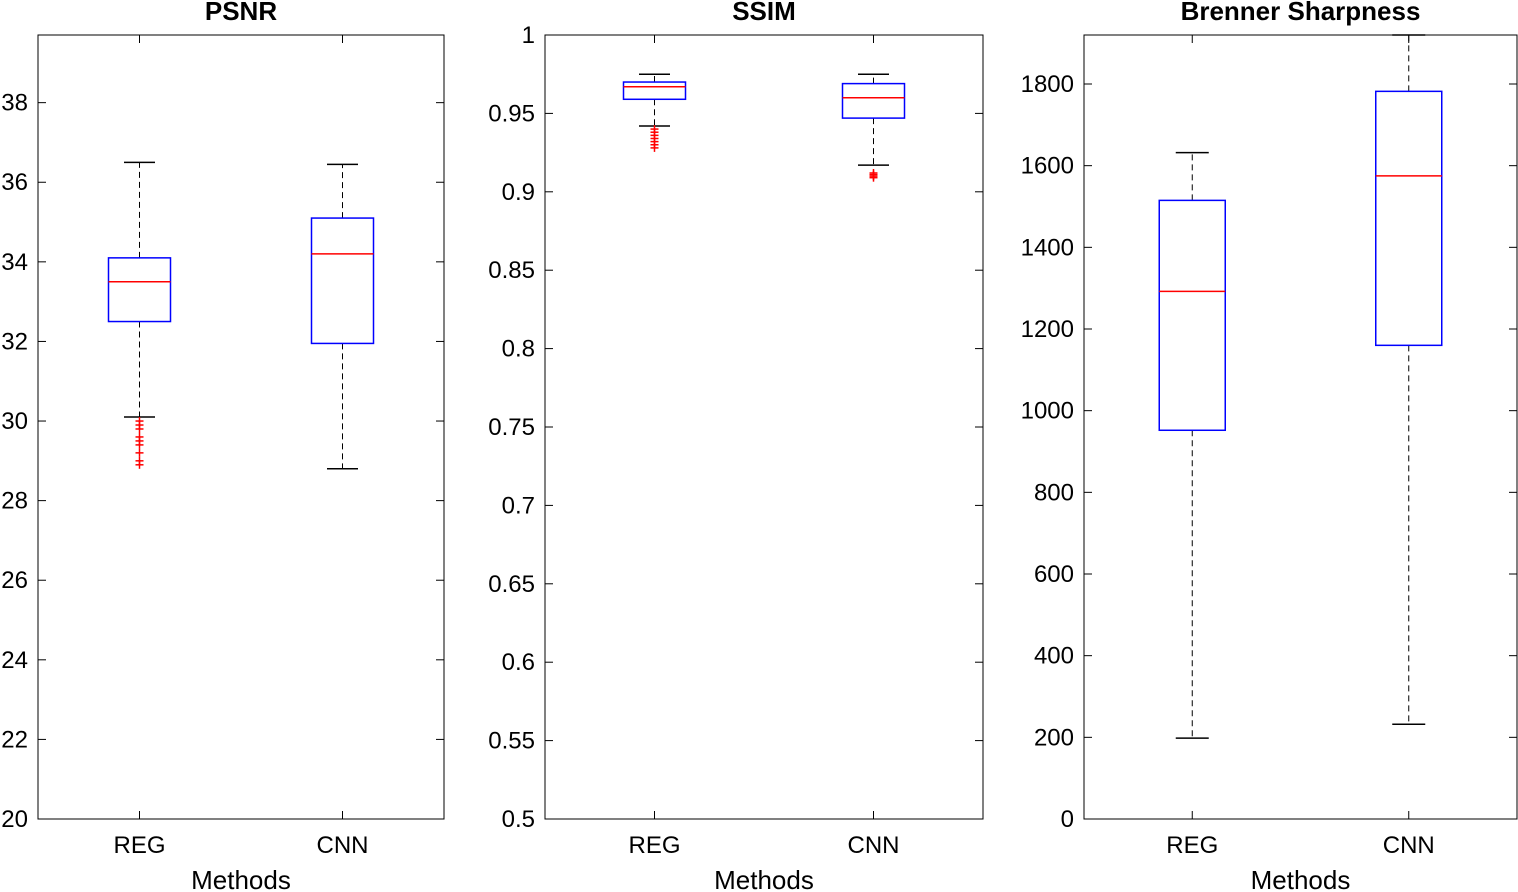 The width and height of the screenshot is (1518, 892). I want to click on y-tick-label: 1800, so click(1047, 84).